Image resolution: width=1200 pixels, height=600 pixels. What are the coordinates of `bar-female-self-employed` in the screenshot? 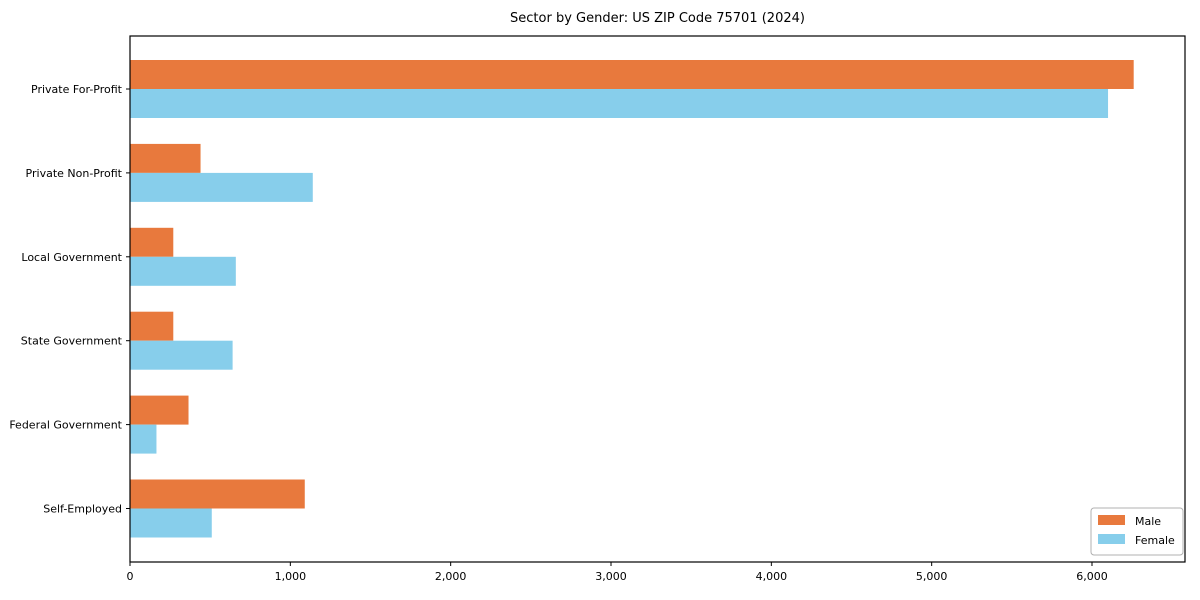 It's located at (171, 523).